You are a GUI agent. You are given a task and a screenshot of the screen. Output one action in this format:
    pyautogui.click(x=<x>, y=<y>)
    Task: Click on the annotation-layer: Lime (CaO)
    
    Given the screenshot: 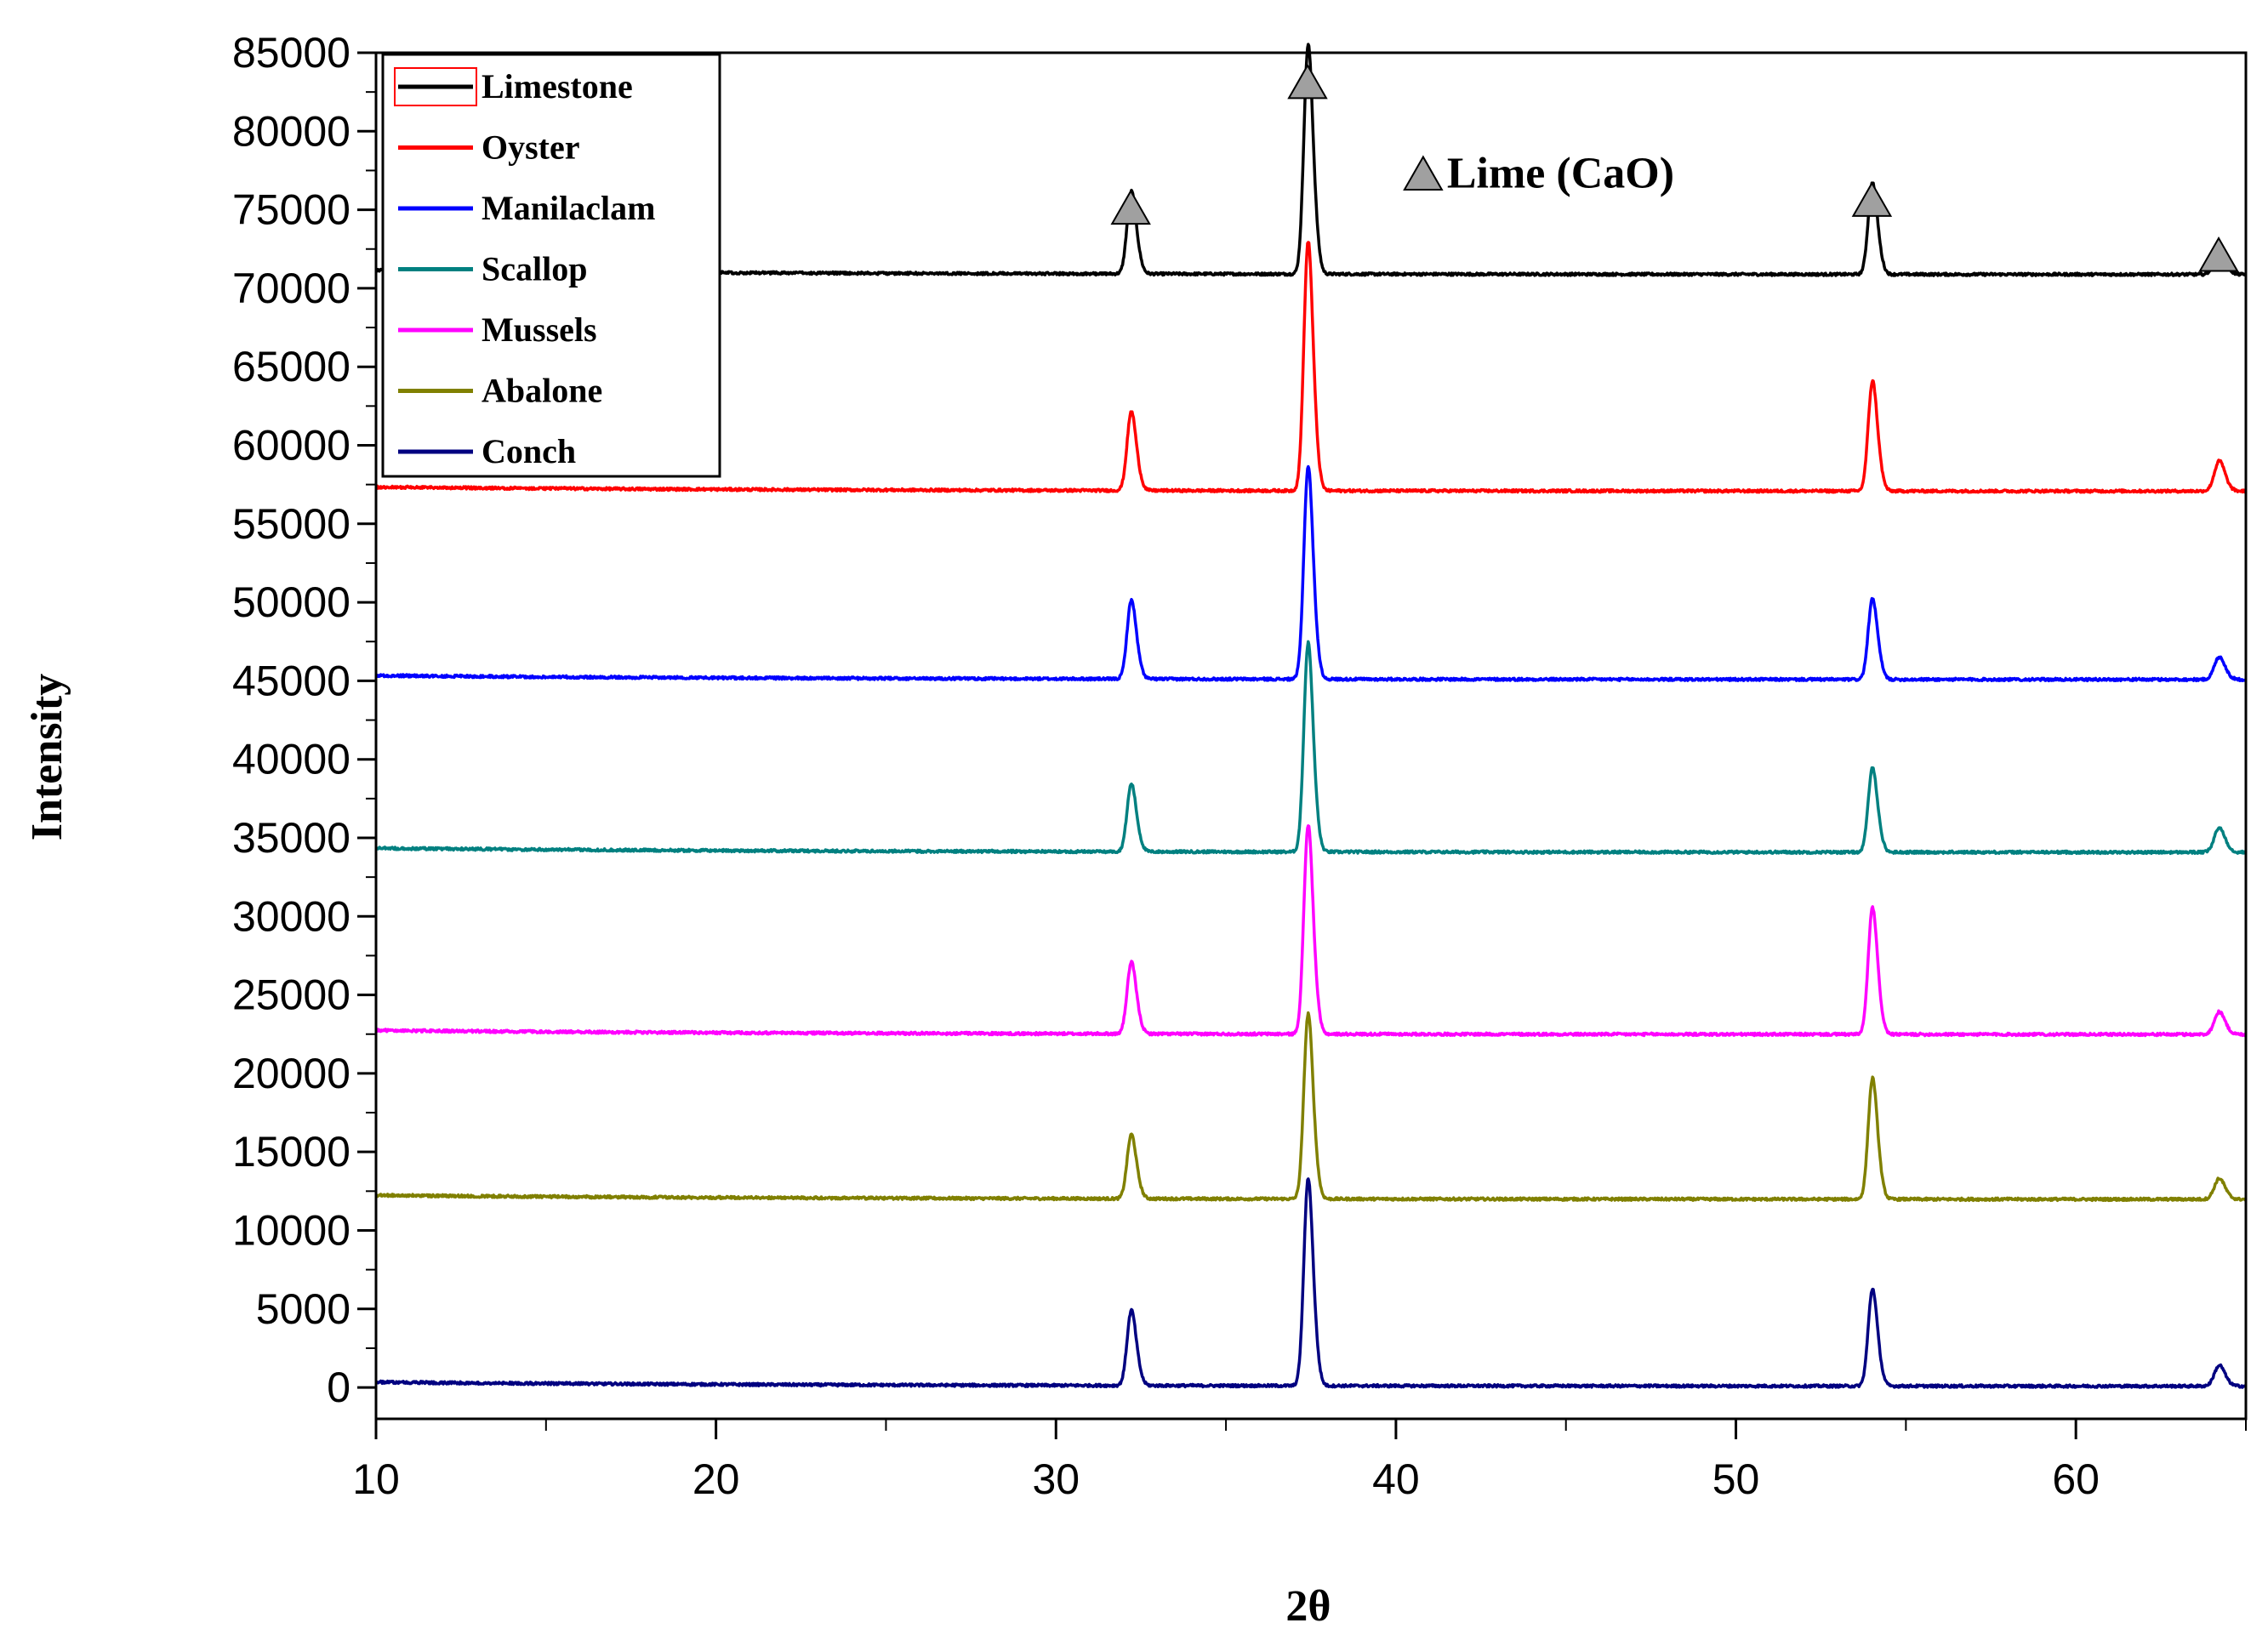 What is the action you would take?
    pyautogui.click(x=1674, y=167)
    